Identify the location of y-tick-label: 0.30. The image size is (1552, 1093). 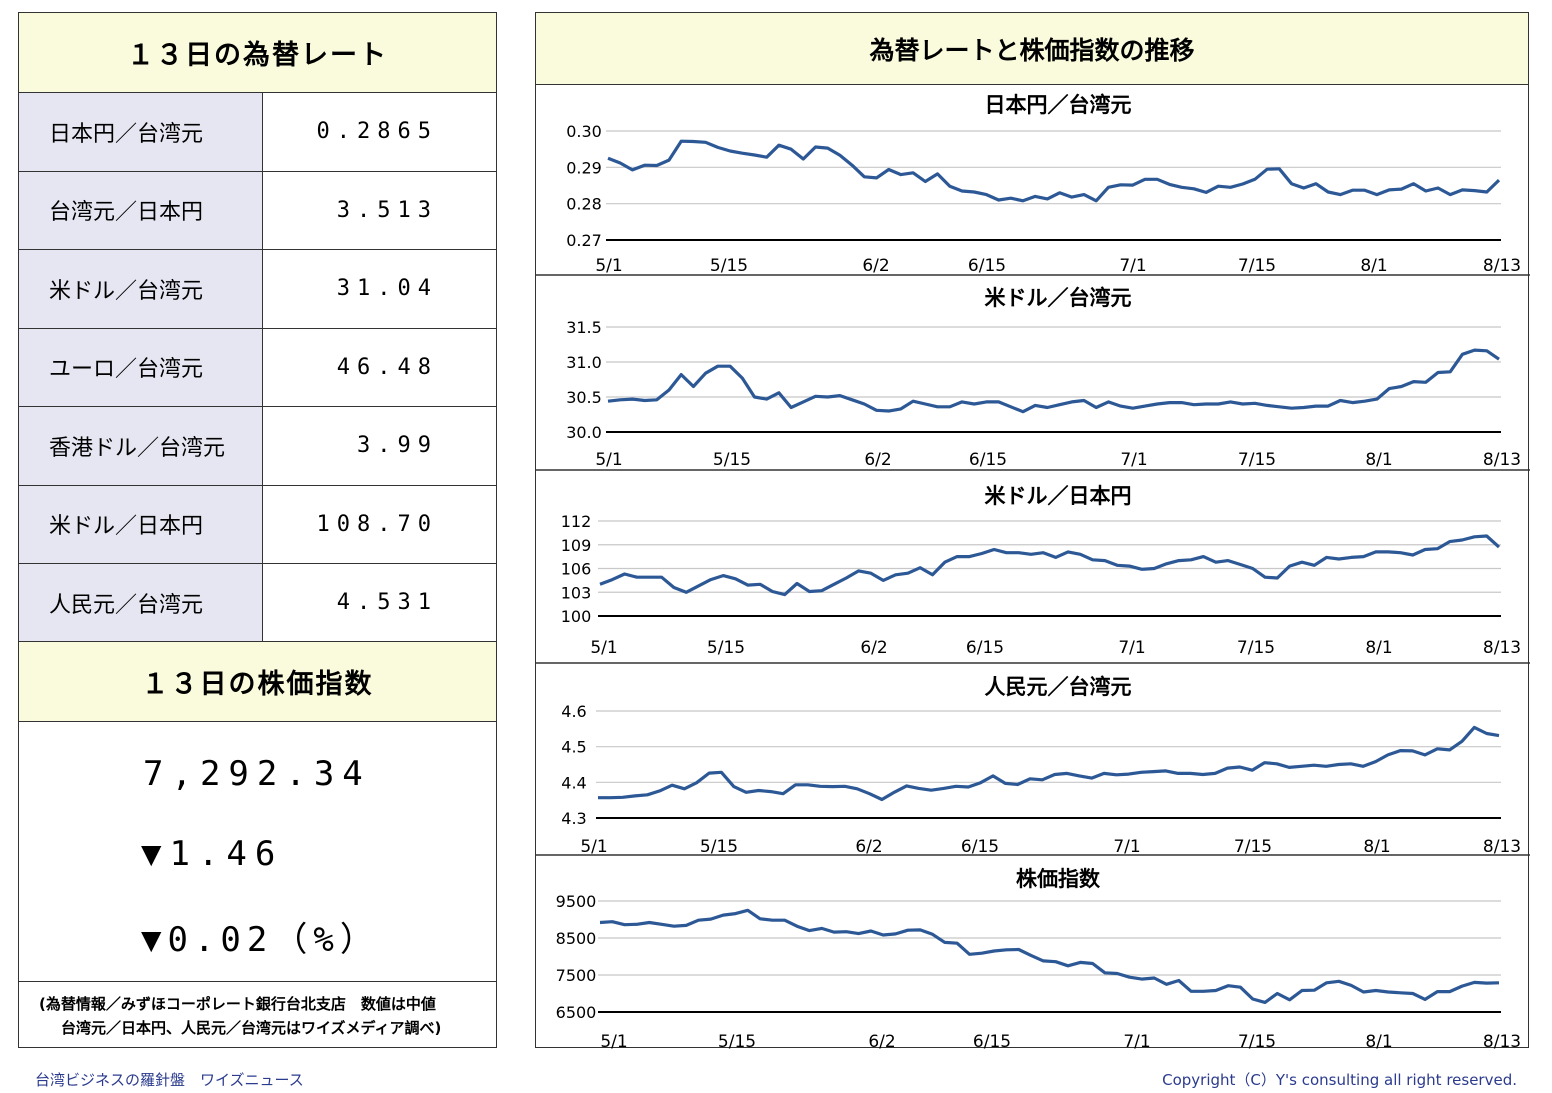
(584, 131).